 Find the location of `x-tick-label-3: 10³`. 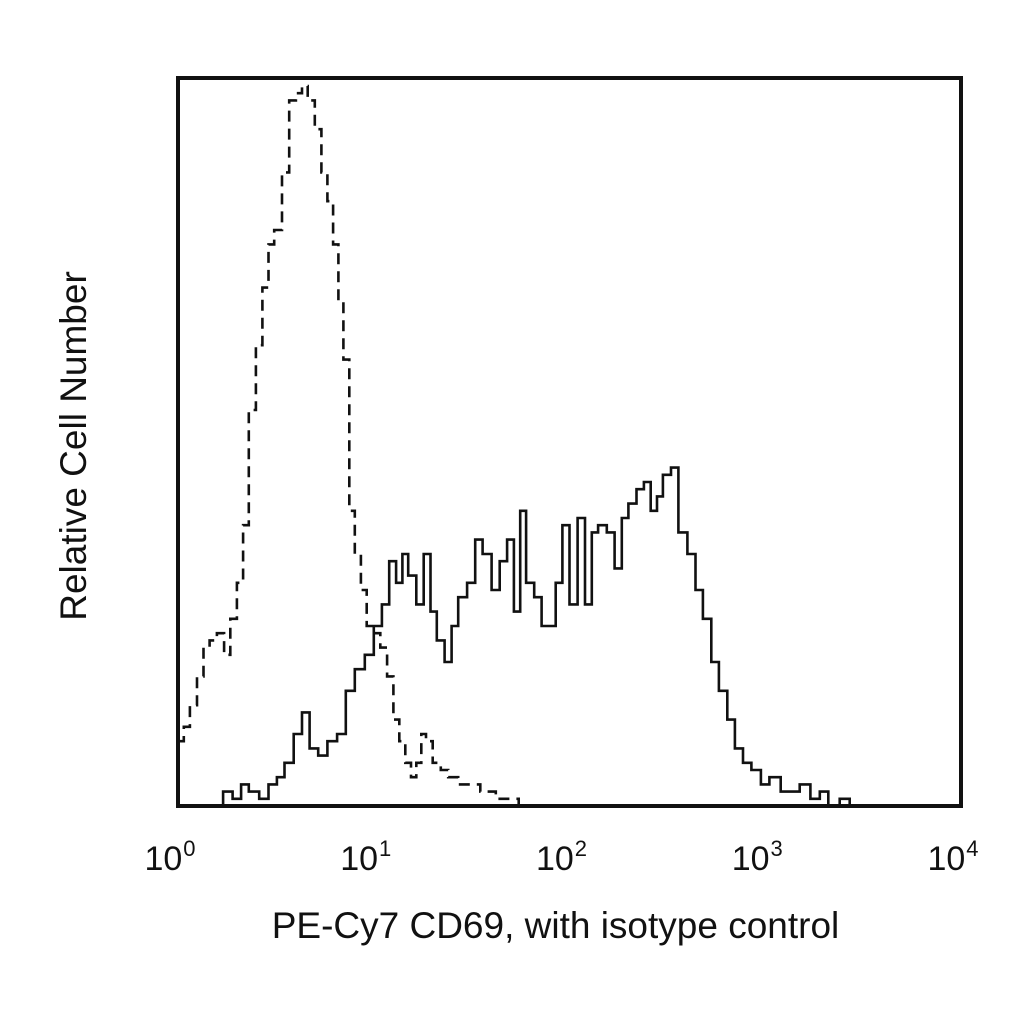

x-tick-label-3: 10³ is located at coordinates (757, 857).